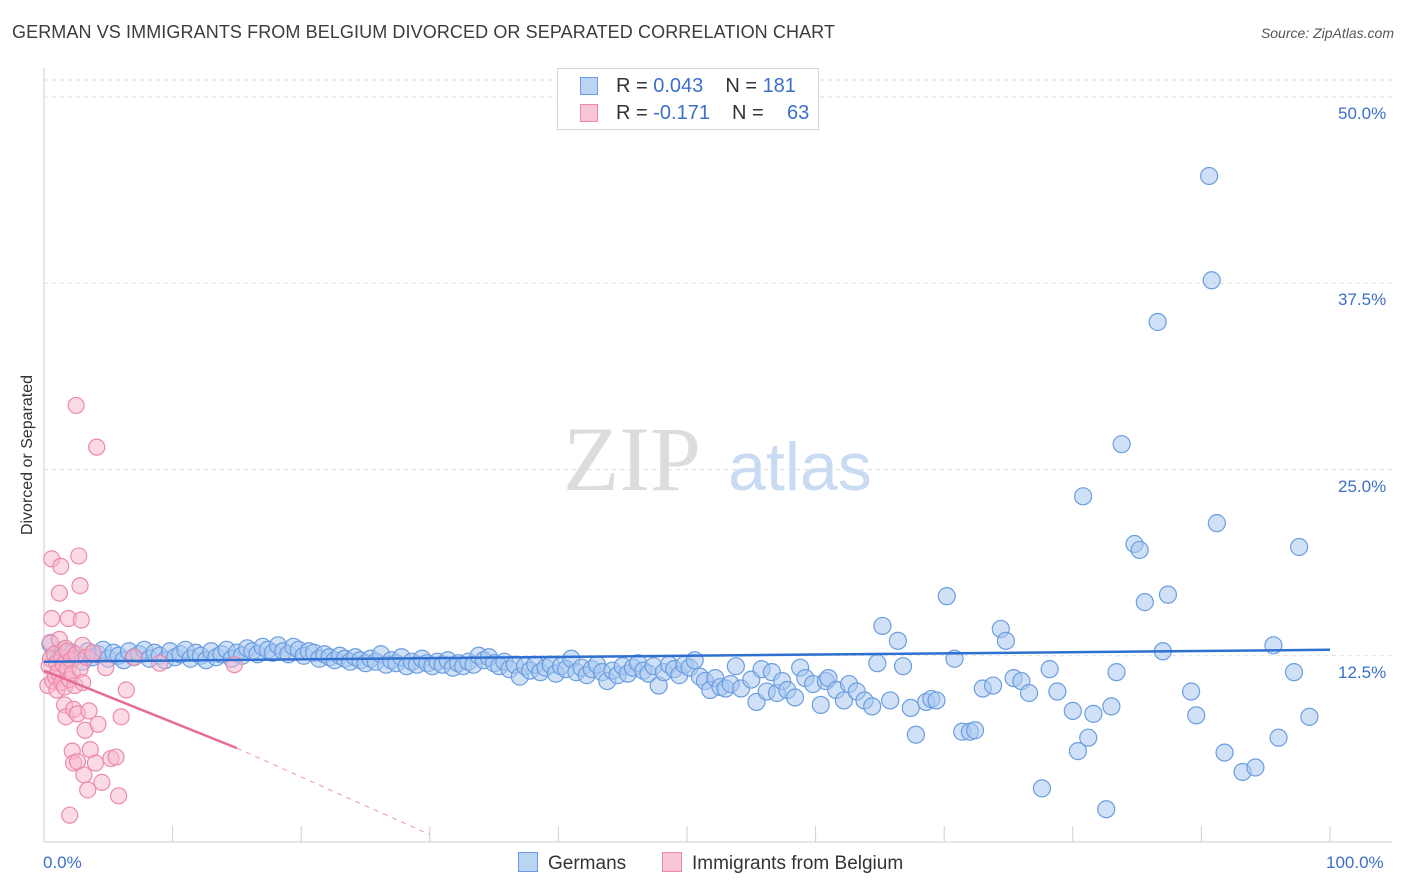 The height and width of the screenshot is (892, 1406). Describe the element at coordinates (141, 610) in the screenshot. I see `belgium-points` at that location.